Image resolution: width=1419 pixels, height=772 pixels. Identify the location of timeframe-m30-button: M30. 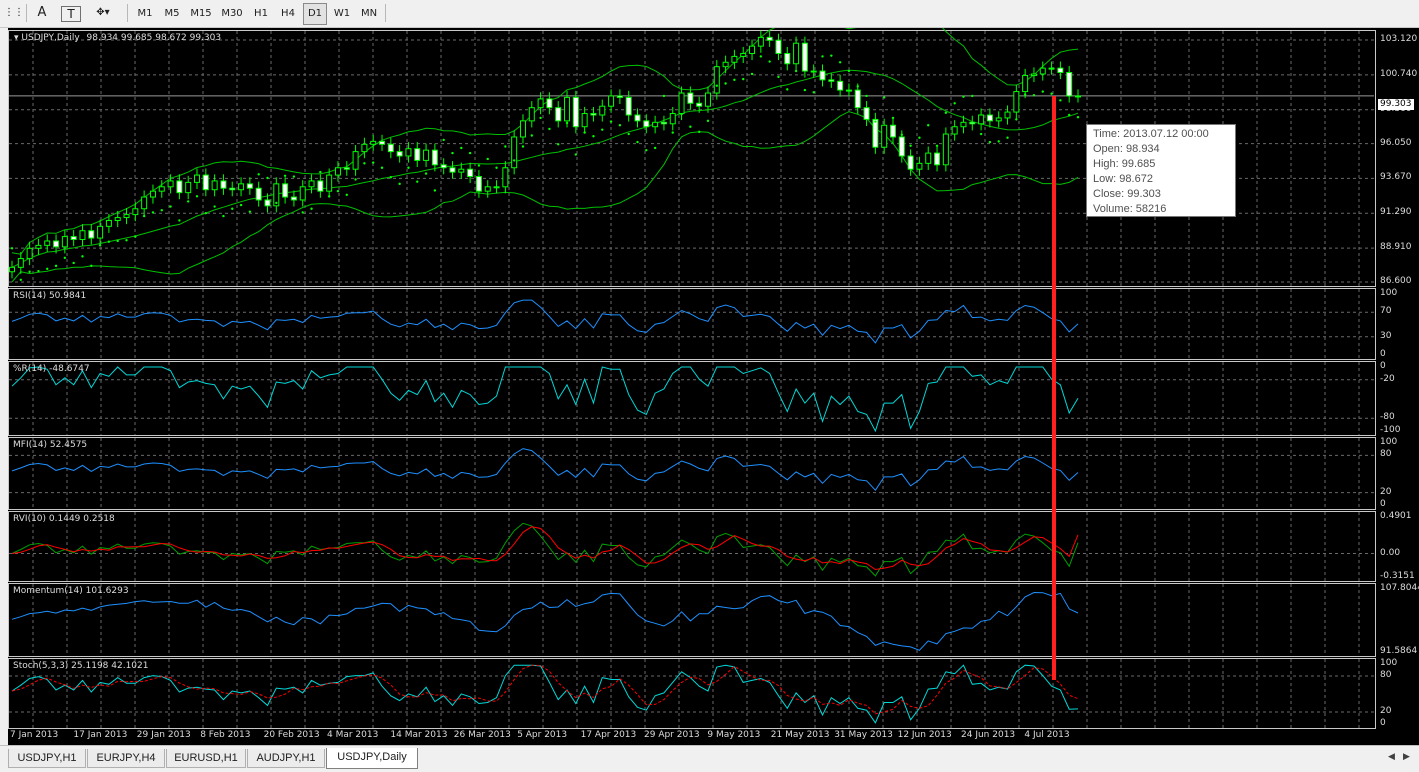
(232, 13).